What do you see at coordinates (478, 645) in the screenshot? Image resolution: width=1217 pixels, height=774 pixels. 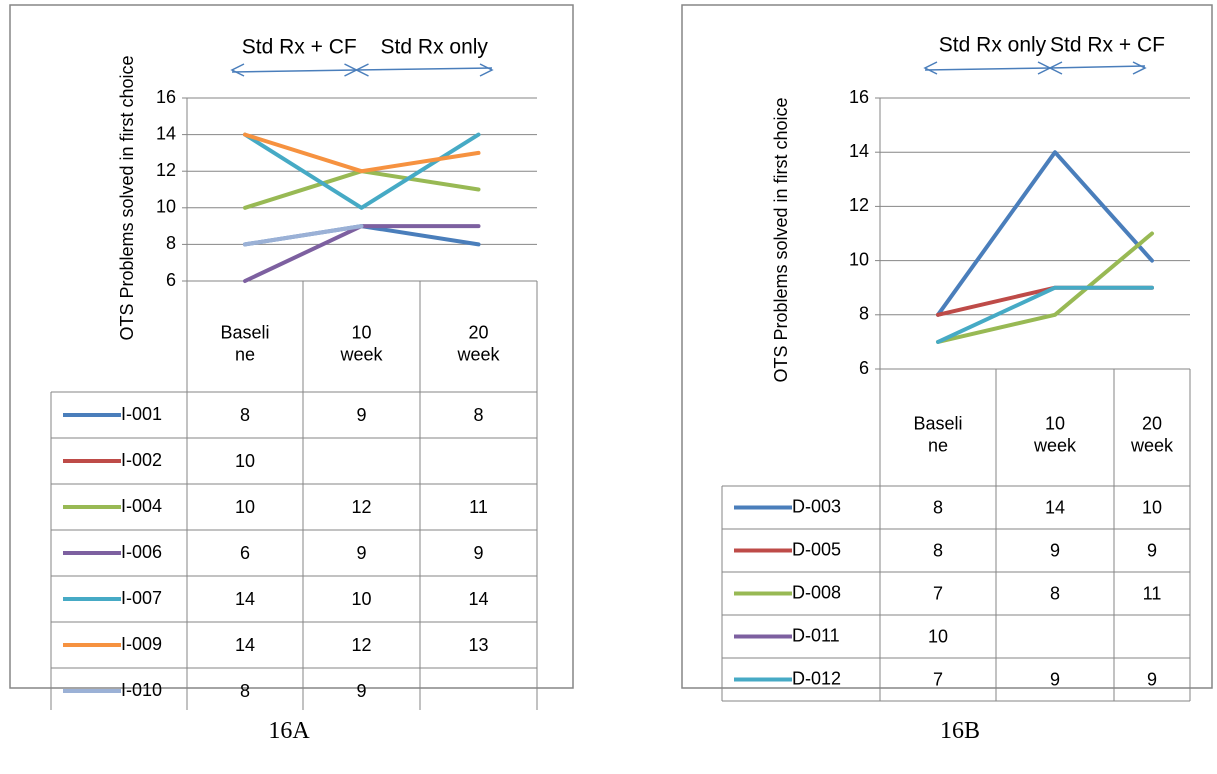 I see `table-cell-value: 13` at bounding box center [478, 645].